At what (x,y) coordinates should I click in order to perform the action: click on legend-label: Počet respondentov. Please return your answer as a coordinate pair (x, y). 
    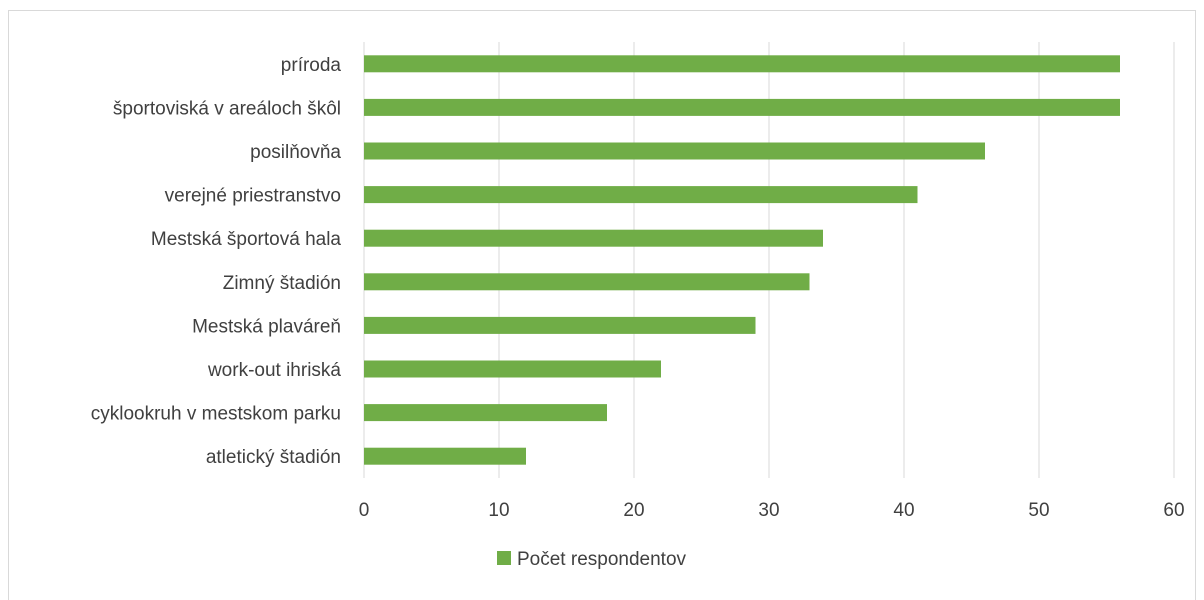
    Looking at the image, I should click on (602, 559).